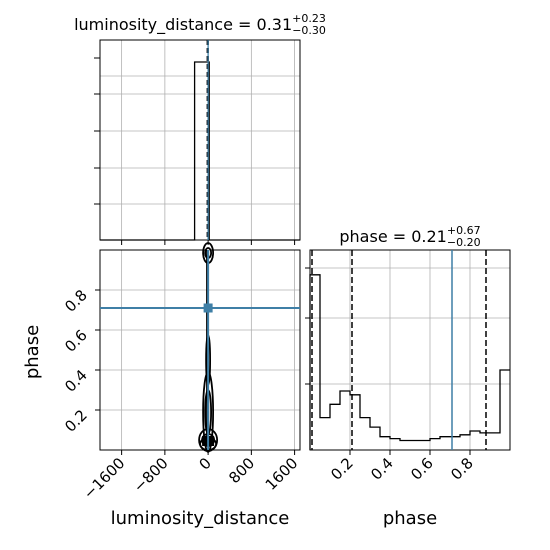 The image size is (550, 550). Describe the element at coordinates (183, 25) in the screenshot. I see `luminosity-distance-title-main: luminosity_distance = 0.31` at that location.